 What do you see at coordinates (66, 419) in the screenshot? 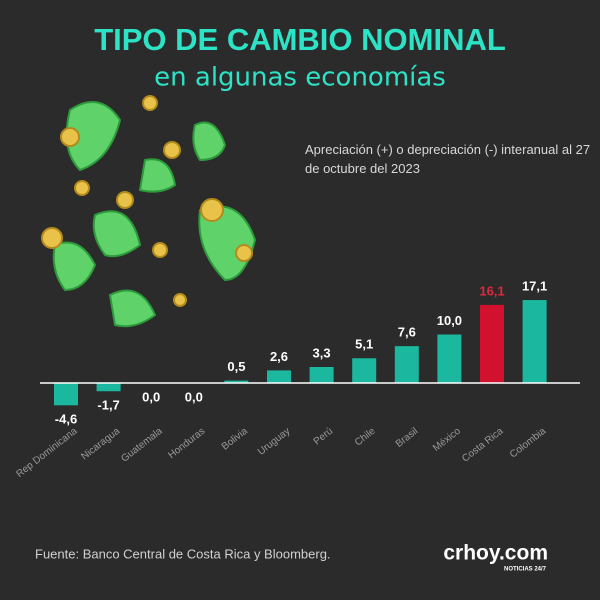
I see `value-label: -4,6` at bounding box center [66, 419].